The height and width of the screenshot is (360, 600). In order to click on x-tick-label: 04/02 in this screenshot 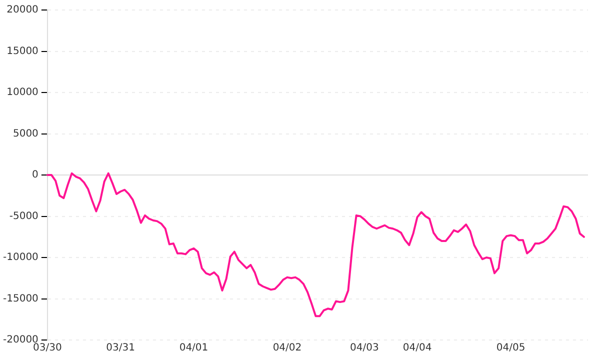, I will do `click(287, 348)`.